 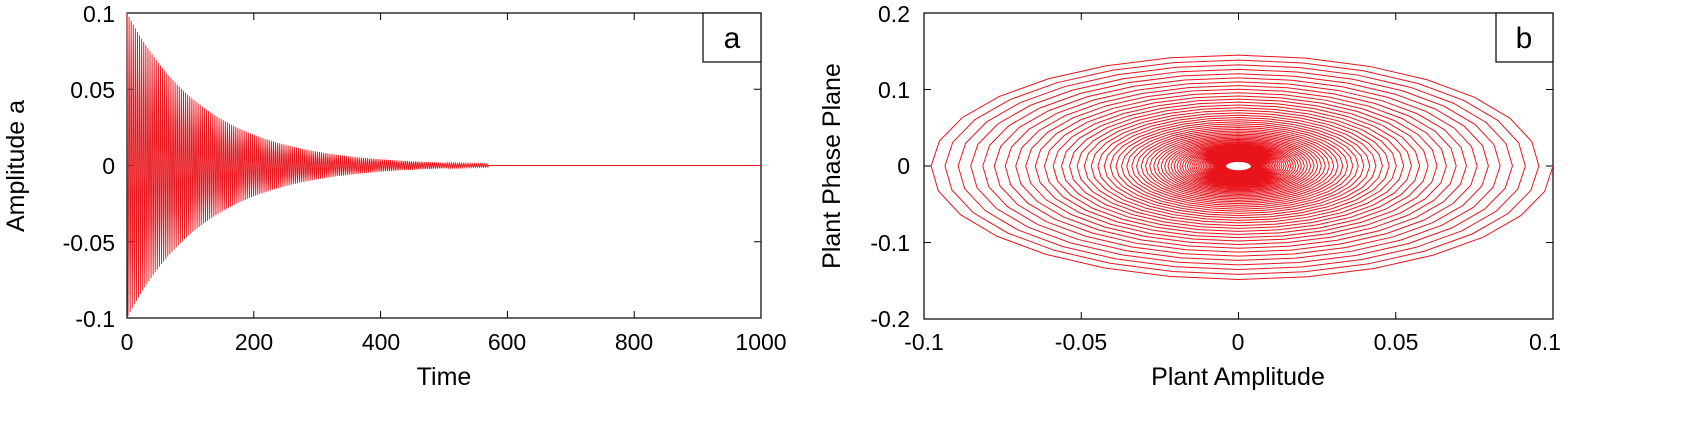 What do you see at coordinates (894, 14) in the screenshot?
I see `y-tick-label: 0.2` at bounding box center [894, 14].